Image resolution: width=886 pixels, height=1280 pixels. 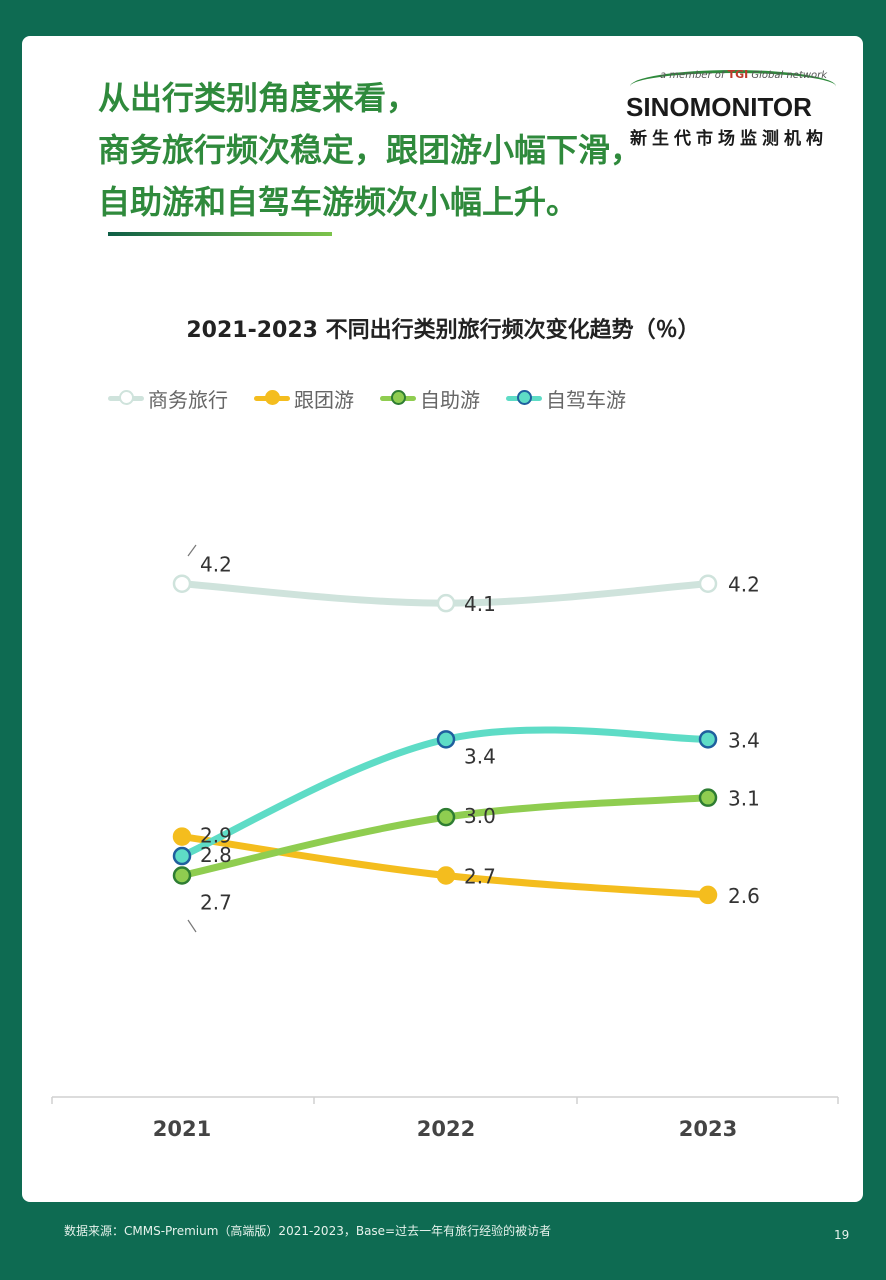 I want to click on headline-line-1: 从出行类别角度来看，, so click(x=258, y=98).